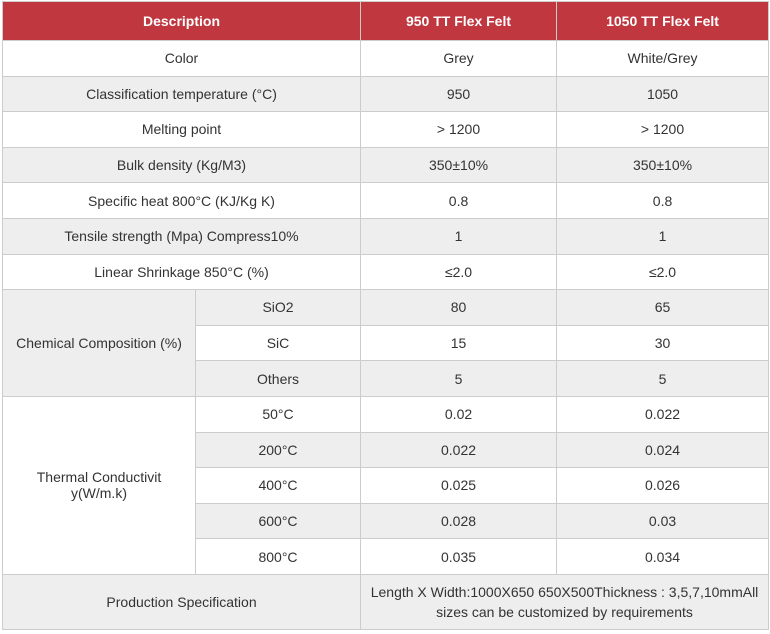 Image resolution: width=770 pixels, height=634 pixels. I want to click on row-chemical-sic: SiC 15 30, so click(386, 343).